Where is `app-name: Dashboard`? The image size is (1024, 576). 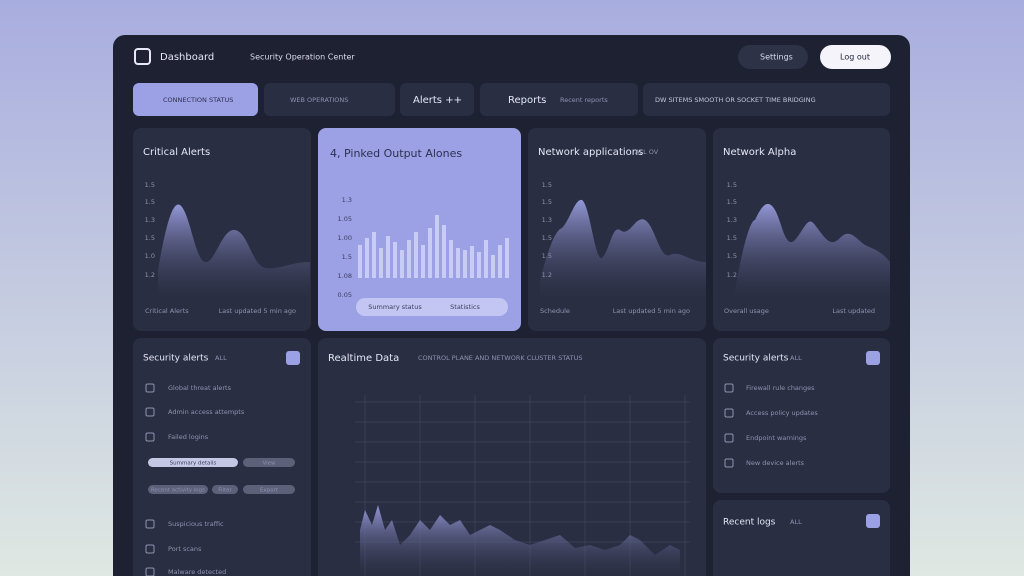
app-name: Dashboard is located at coordinates (187, 57).